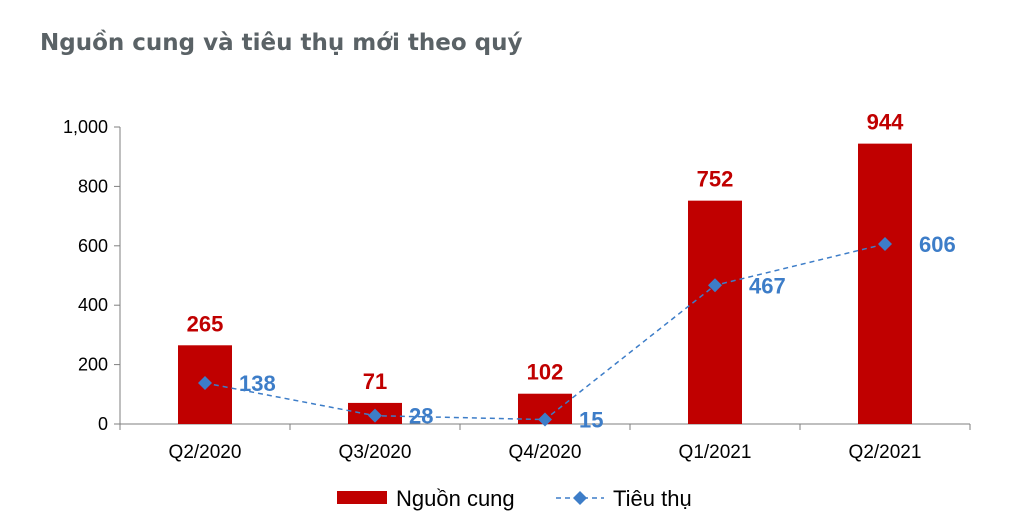 The width and height of the screenshot is (1024, 527). Describe the element at coordinates (205, 323) in the screenshot. I see `bar-value-label: 265` at that location.